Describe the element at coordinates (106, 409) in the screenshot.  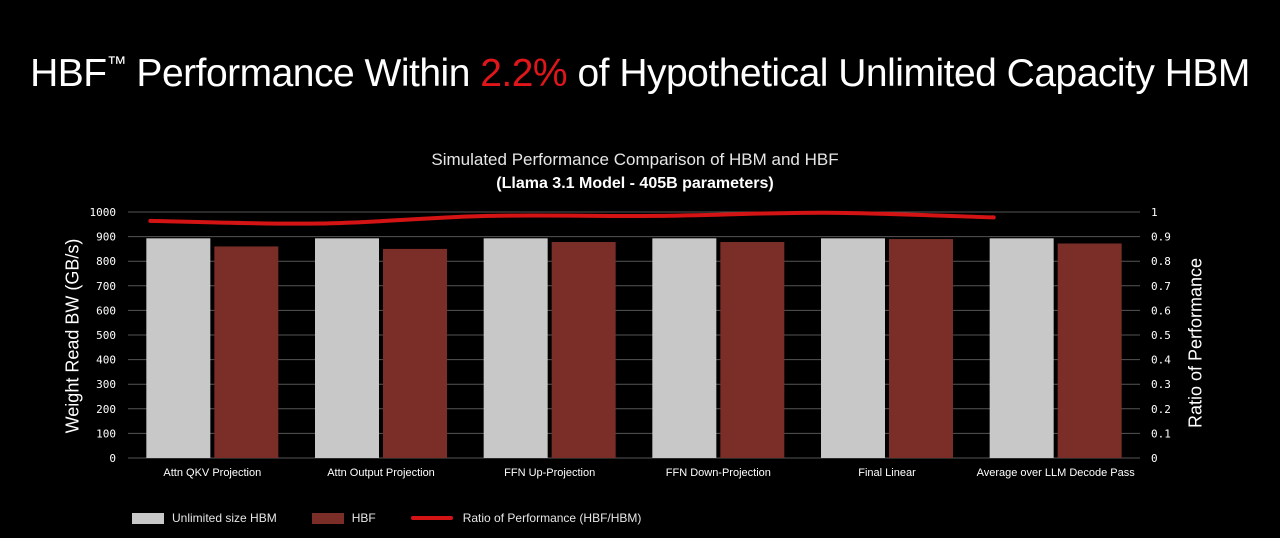
I see `y-tick-label: 200` at that location.